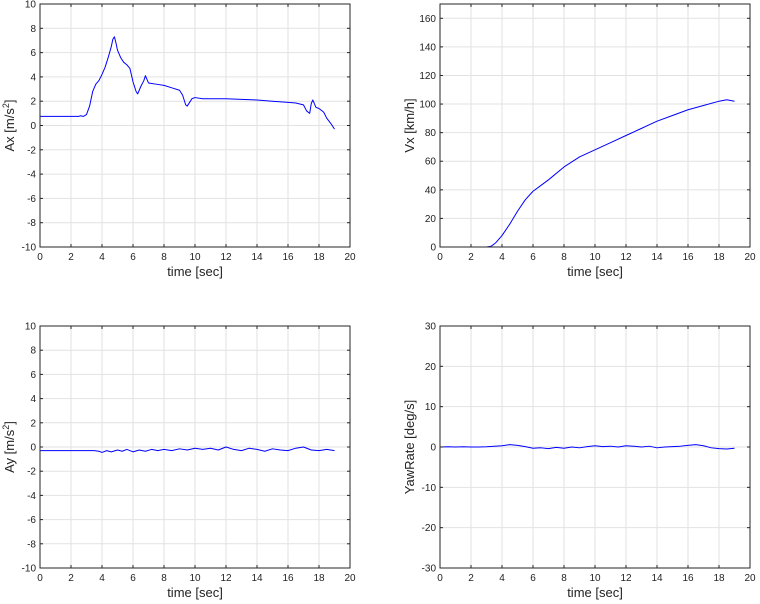 The image size is (760, 604). I want to click on y-axis-label: YawRate [deg/s], so click(409, 447).